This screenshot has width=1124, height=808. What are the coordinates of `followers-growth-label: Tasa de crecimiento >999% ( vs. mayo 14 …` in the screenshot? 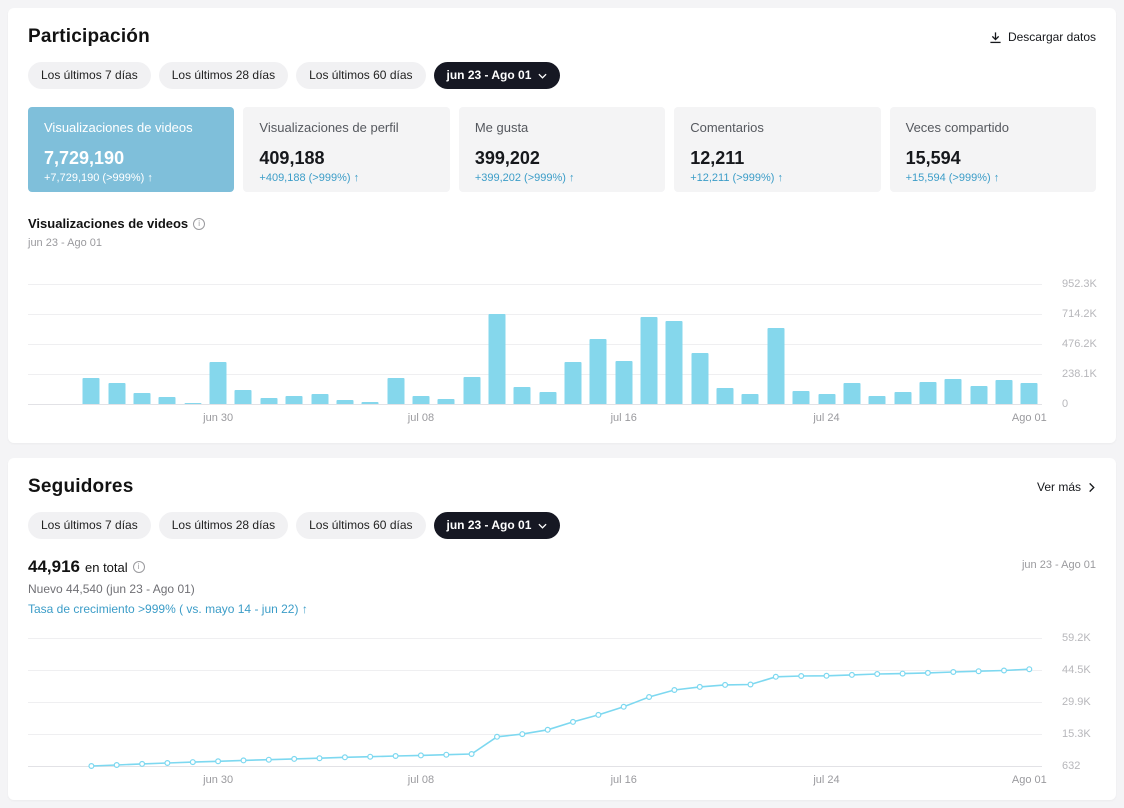 It's located at (168, 609).